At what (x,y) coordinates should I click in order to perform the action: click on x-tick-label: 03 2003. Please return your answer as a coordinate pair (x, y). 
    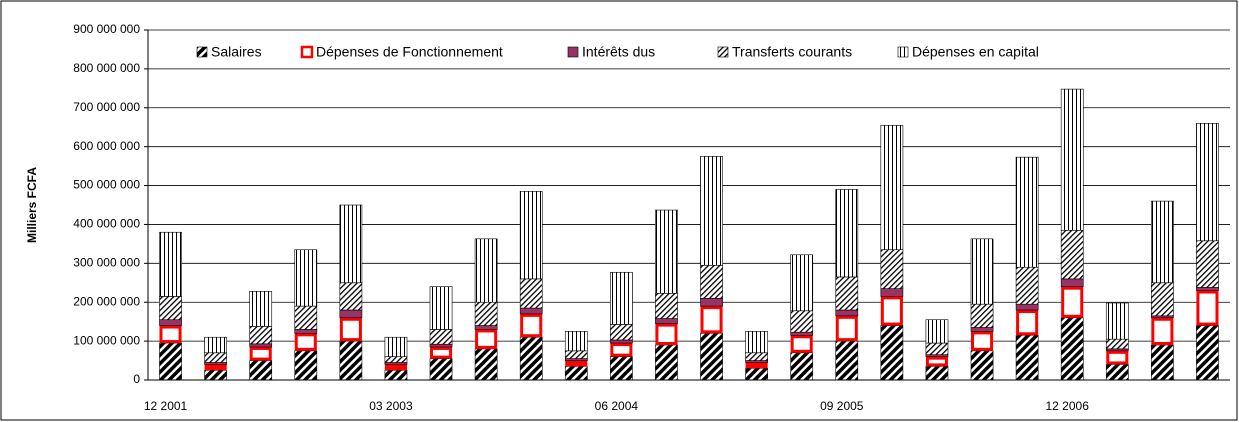
    Looking at the image, I should click on (391, 406).